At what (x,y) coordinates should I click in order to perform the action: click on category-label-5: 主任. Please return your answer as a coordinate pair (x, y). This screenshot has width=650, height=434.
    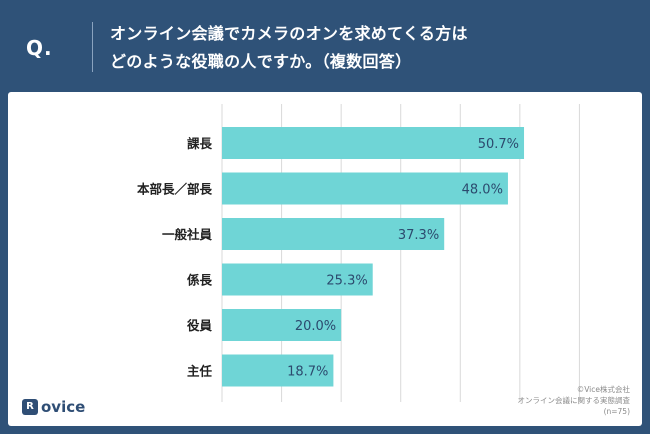
    Looking at the image, I should click on (200, 371).